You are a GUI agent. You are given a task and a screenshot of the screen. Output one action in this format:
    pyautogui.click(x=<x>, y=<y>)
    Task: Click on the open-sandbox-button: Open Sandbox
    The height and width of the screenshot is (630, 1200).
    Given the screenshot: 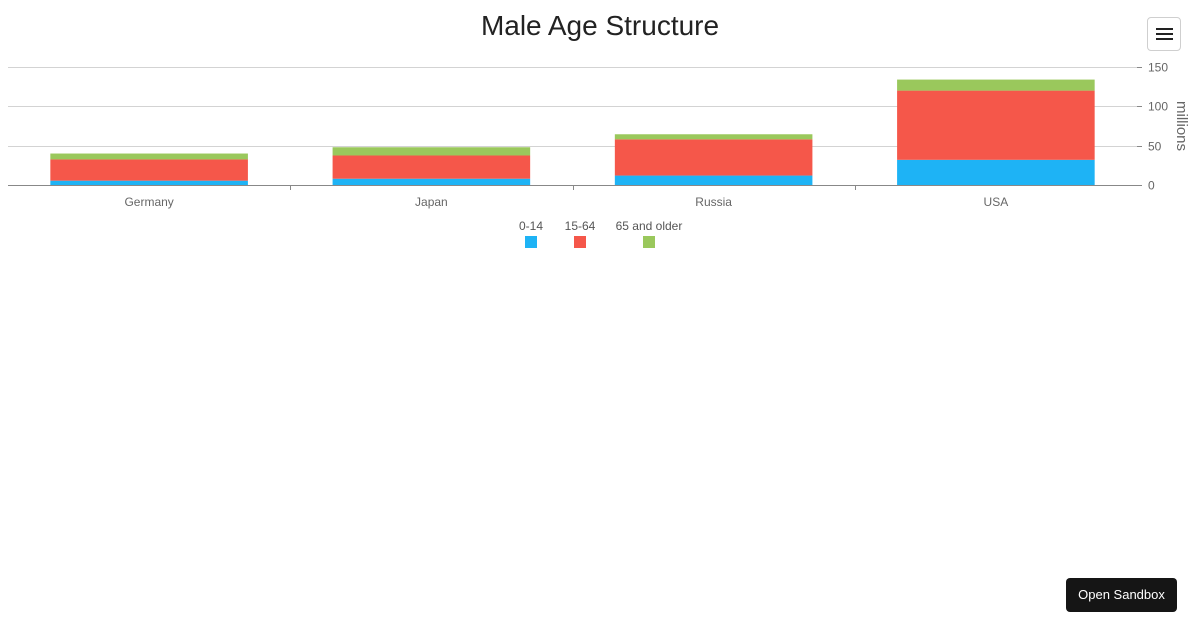 What is the action you would take?
    pyautogui.click(x=1121, y=595)
    